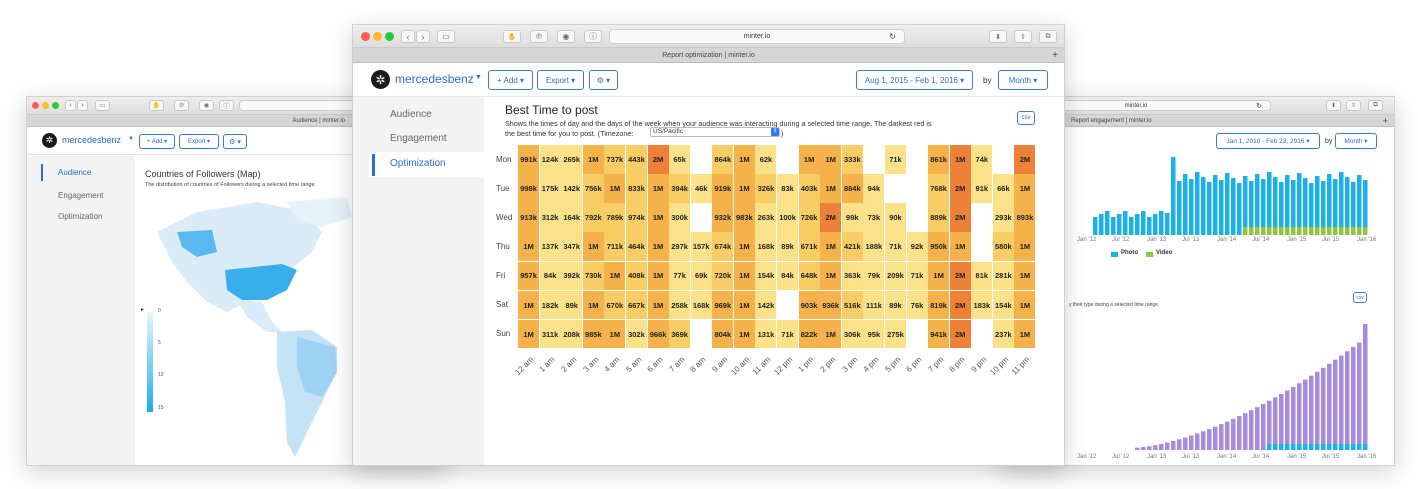 The image size is (1418, 489). I want to click on main-sidebar-item-engagement: Engagement, so click(418, 138).